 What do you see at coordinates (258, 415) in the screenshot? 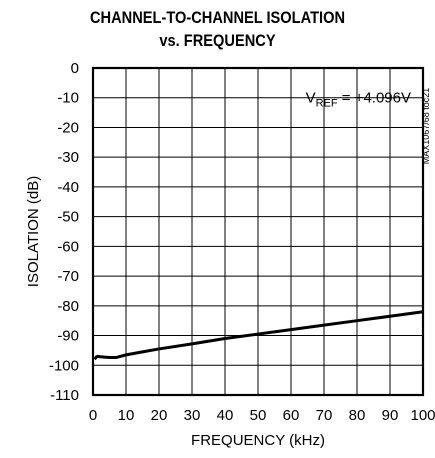
I see `x-tick-label: 50` at bounding box center [258, 415].